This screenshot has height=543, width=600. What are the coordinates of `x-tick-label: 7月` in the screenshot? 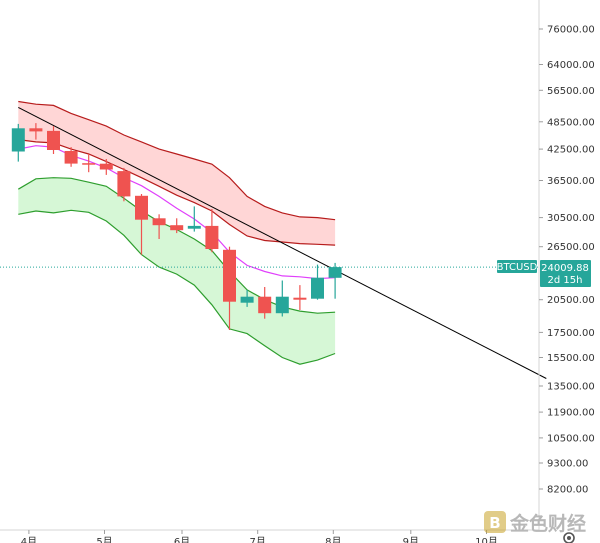 It's located at (258, 539).